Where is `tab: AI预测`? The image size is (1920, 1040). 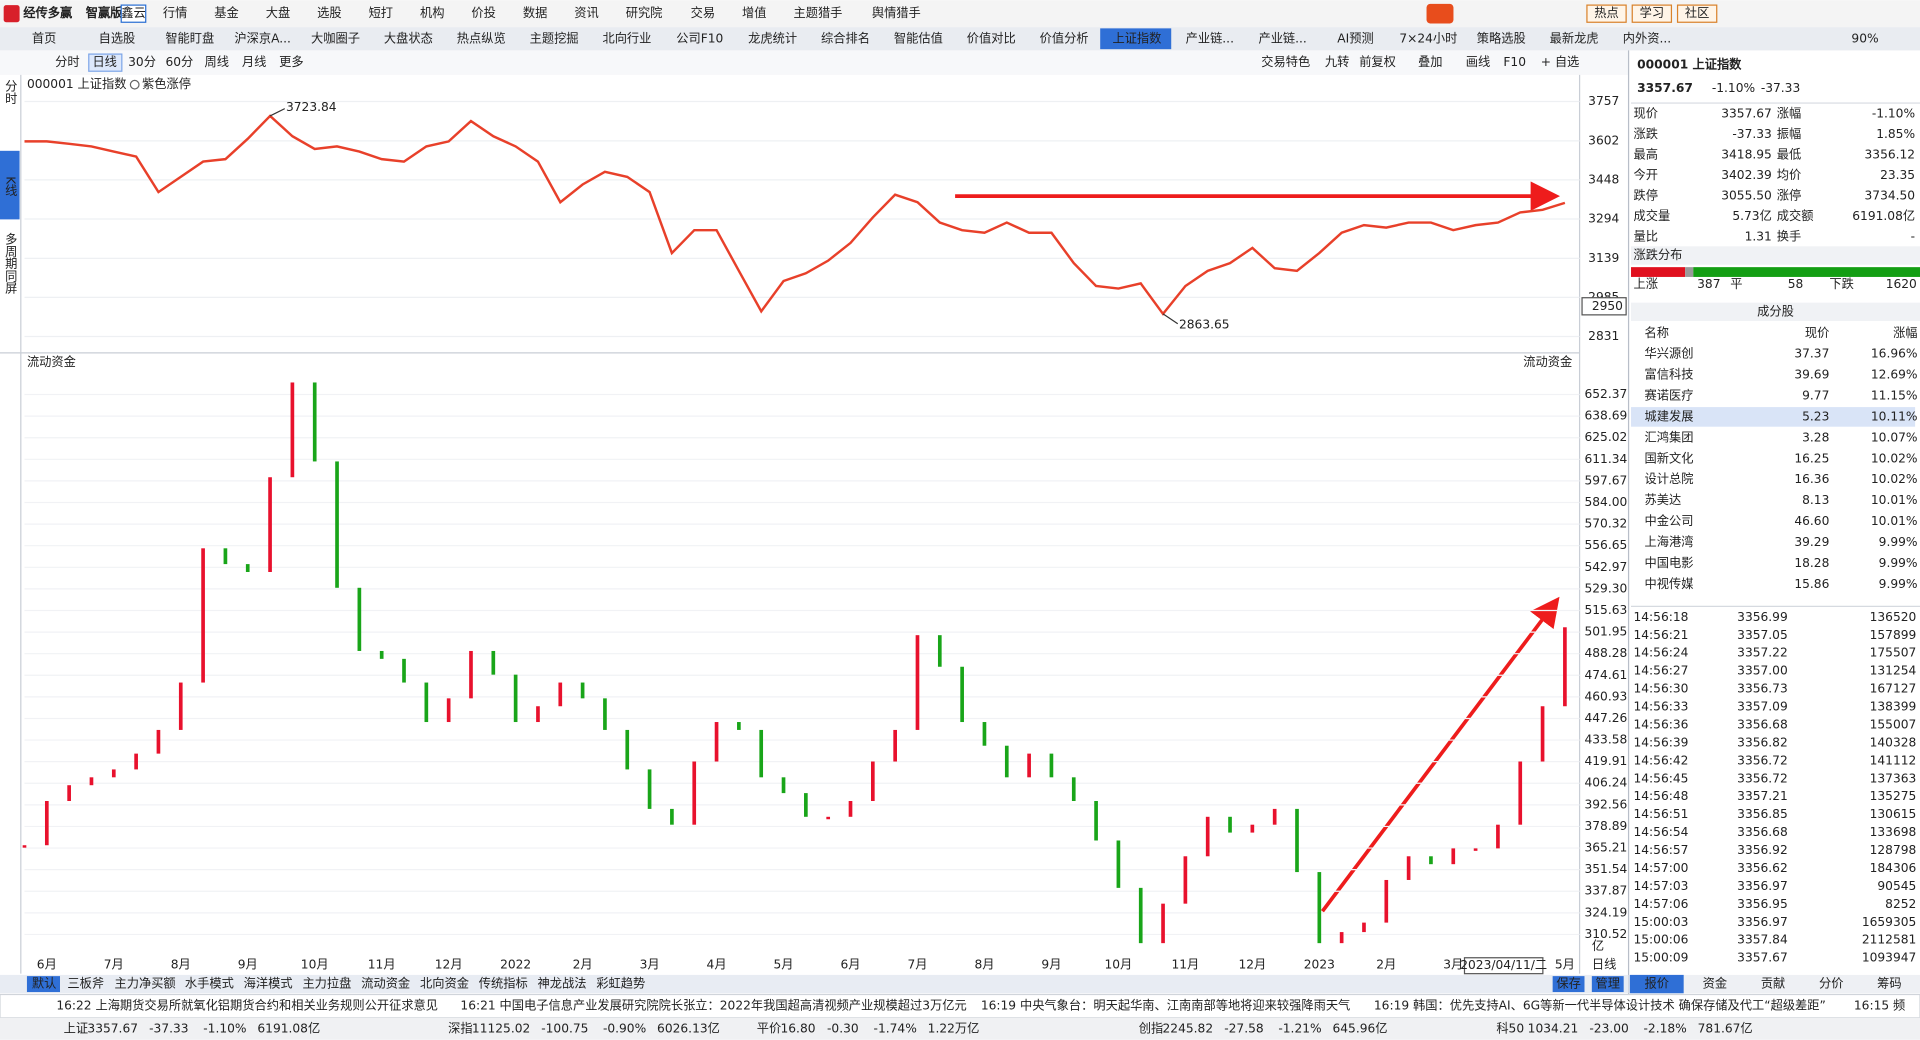 tab: AI预测 is located at coordinates (1355, 38).